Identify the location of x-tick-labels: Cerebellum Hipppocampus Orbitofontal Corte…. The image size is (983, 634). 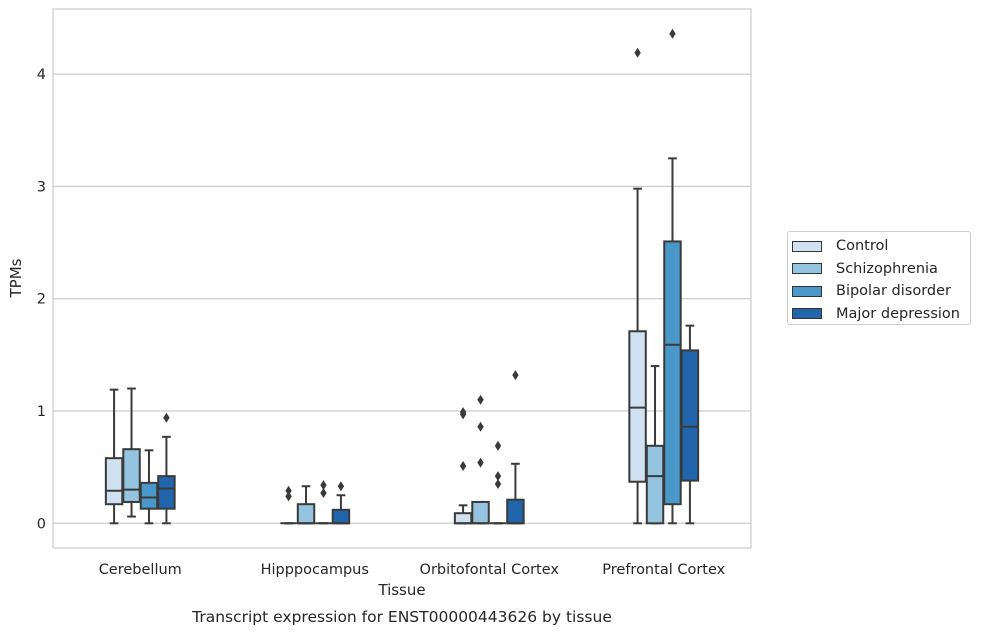
(412, 570).